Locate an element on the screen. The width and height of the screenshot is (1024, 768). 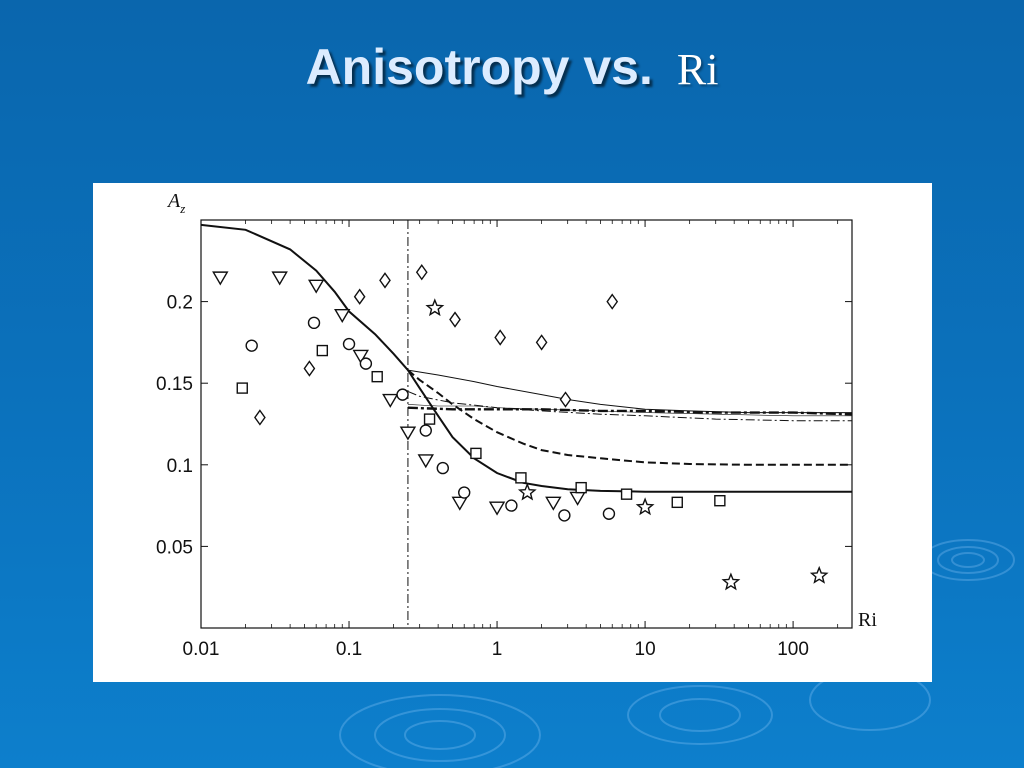
x-tick-label: 100 is located at coordinates (793, 649).